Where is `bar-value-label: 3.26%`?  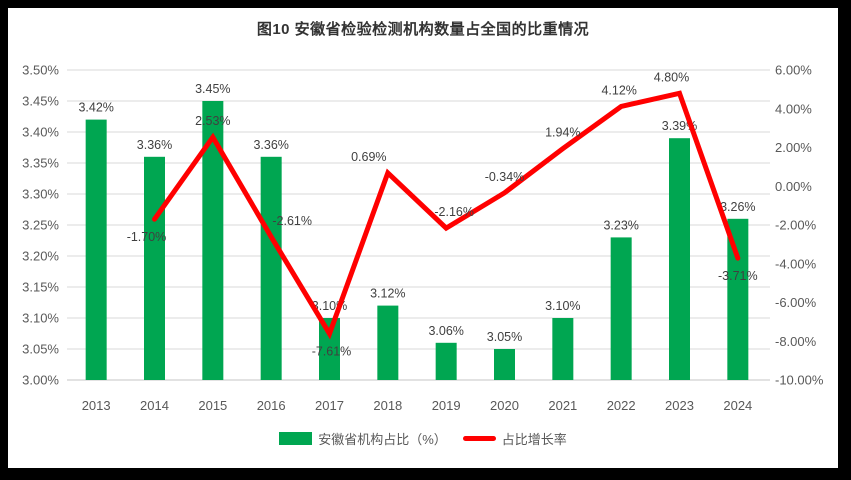 bar-value-label: 3.26% is located at coordinates (737, 207).